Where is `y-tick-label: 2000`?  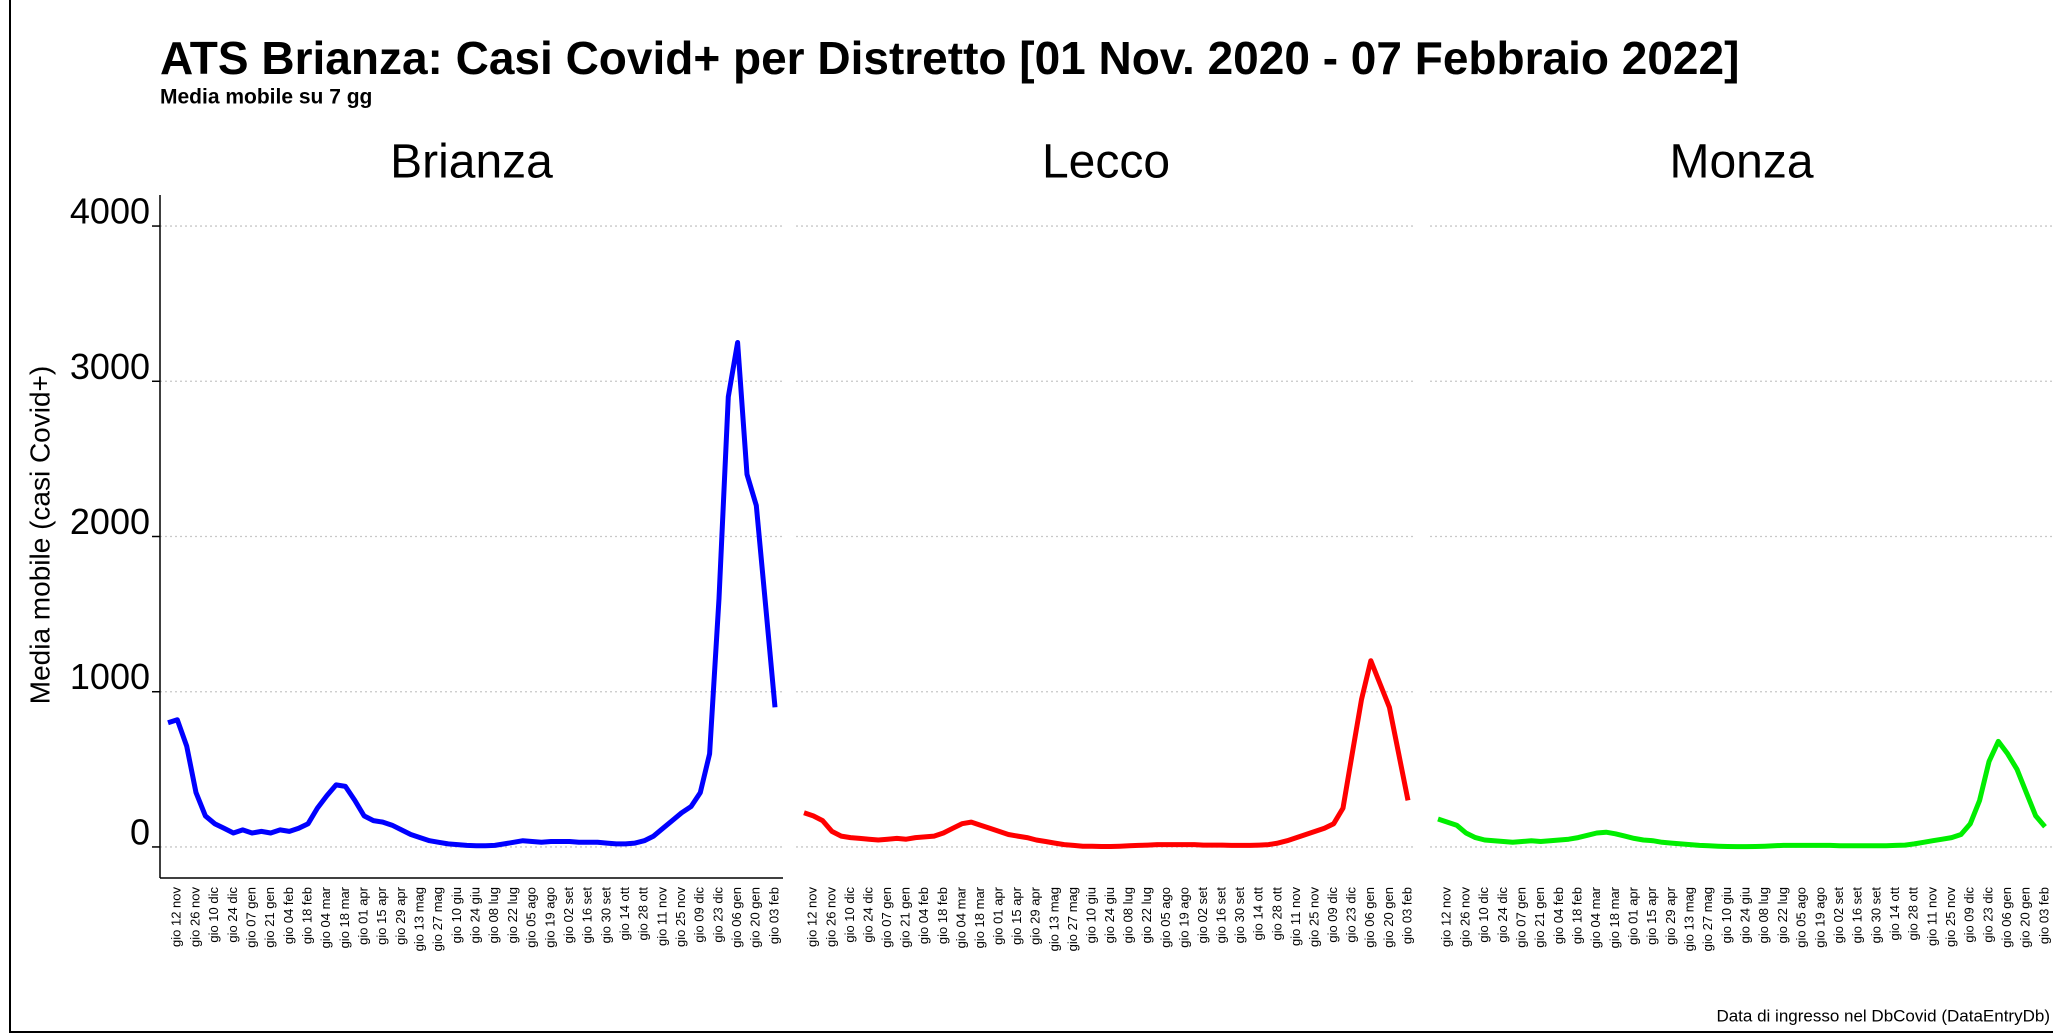
y-tick-label: 2000 is located at coordinates (110, 521).